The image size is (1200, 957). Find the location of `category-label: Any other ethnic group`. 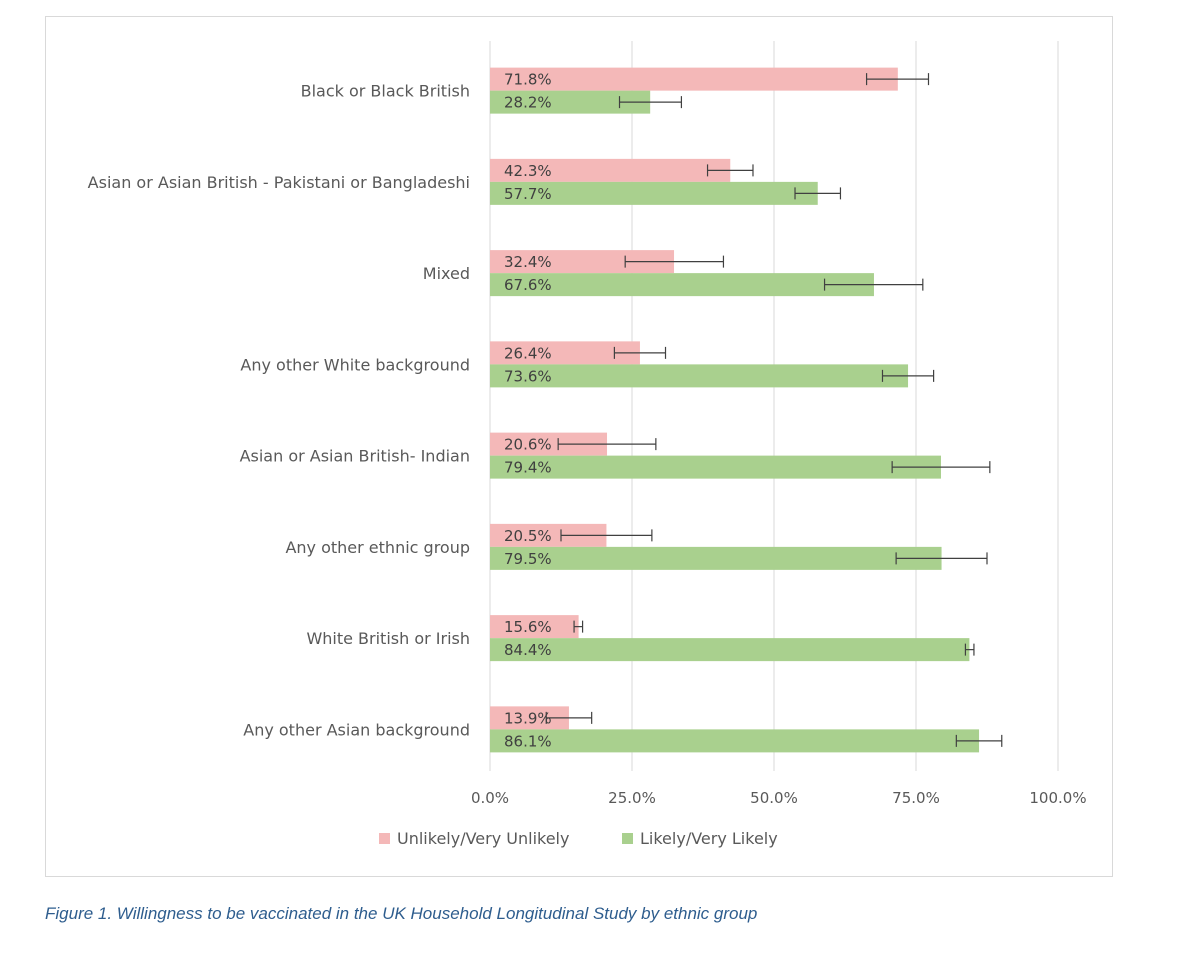

category-label: Any other ethnic group is located at coordinates (377, 547).